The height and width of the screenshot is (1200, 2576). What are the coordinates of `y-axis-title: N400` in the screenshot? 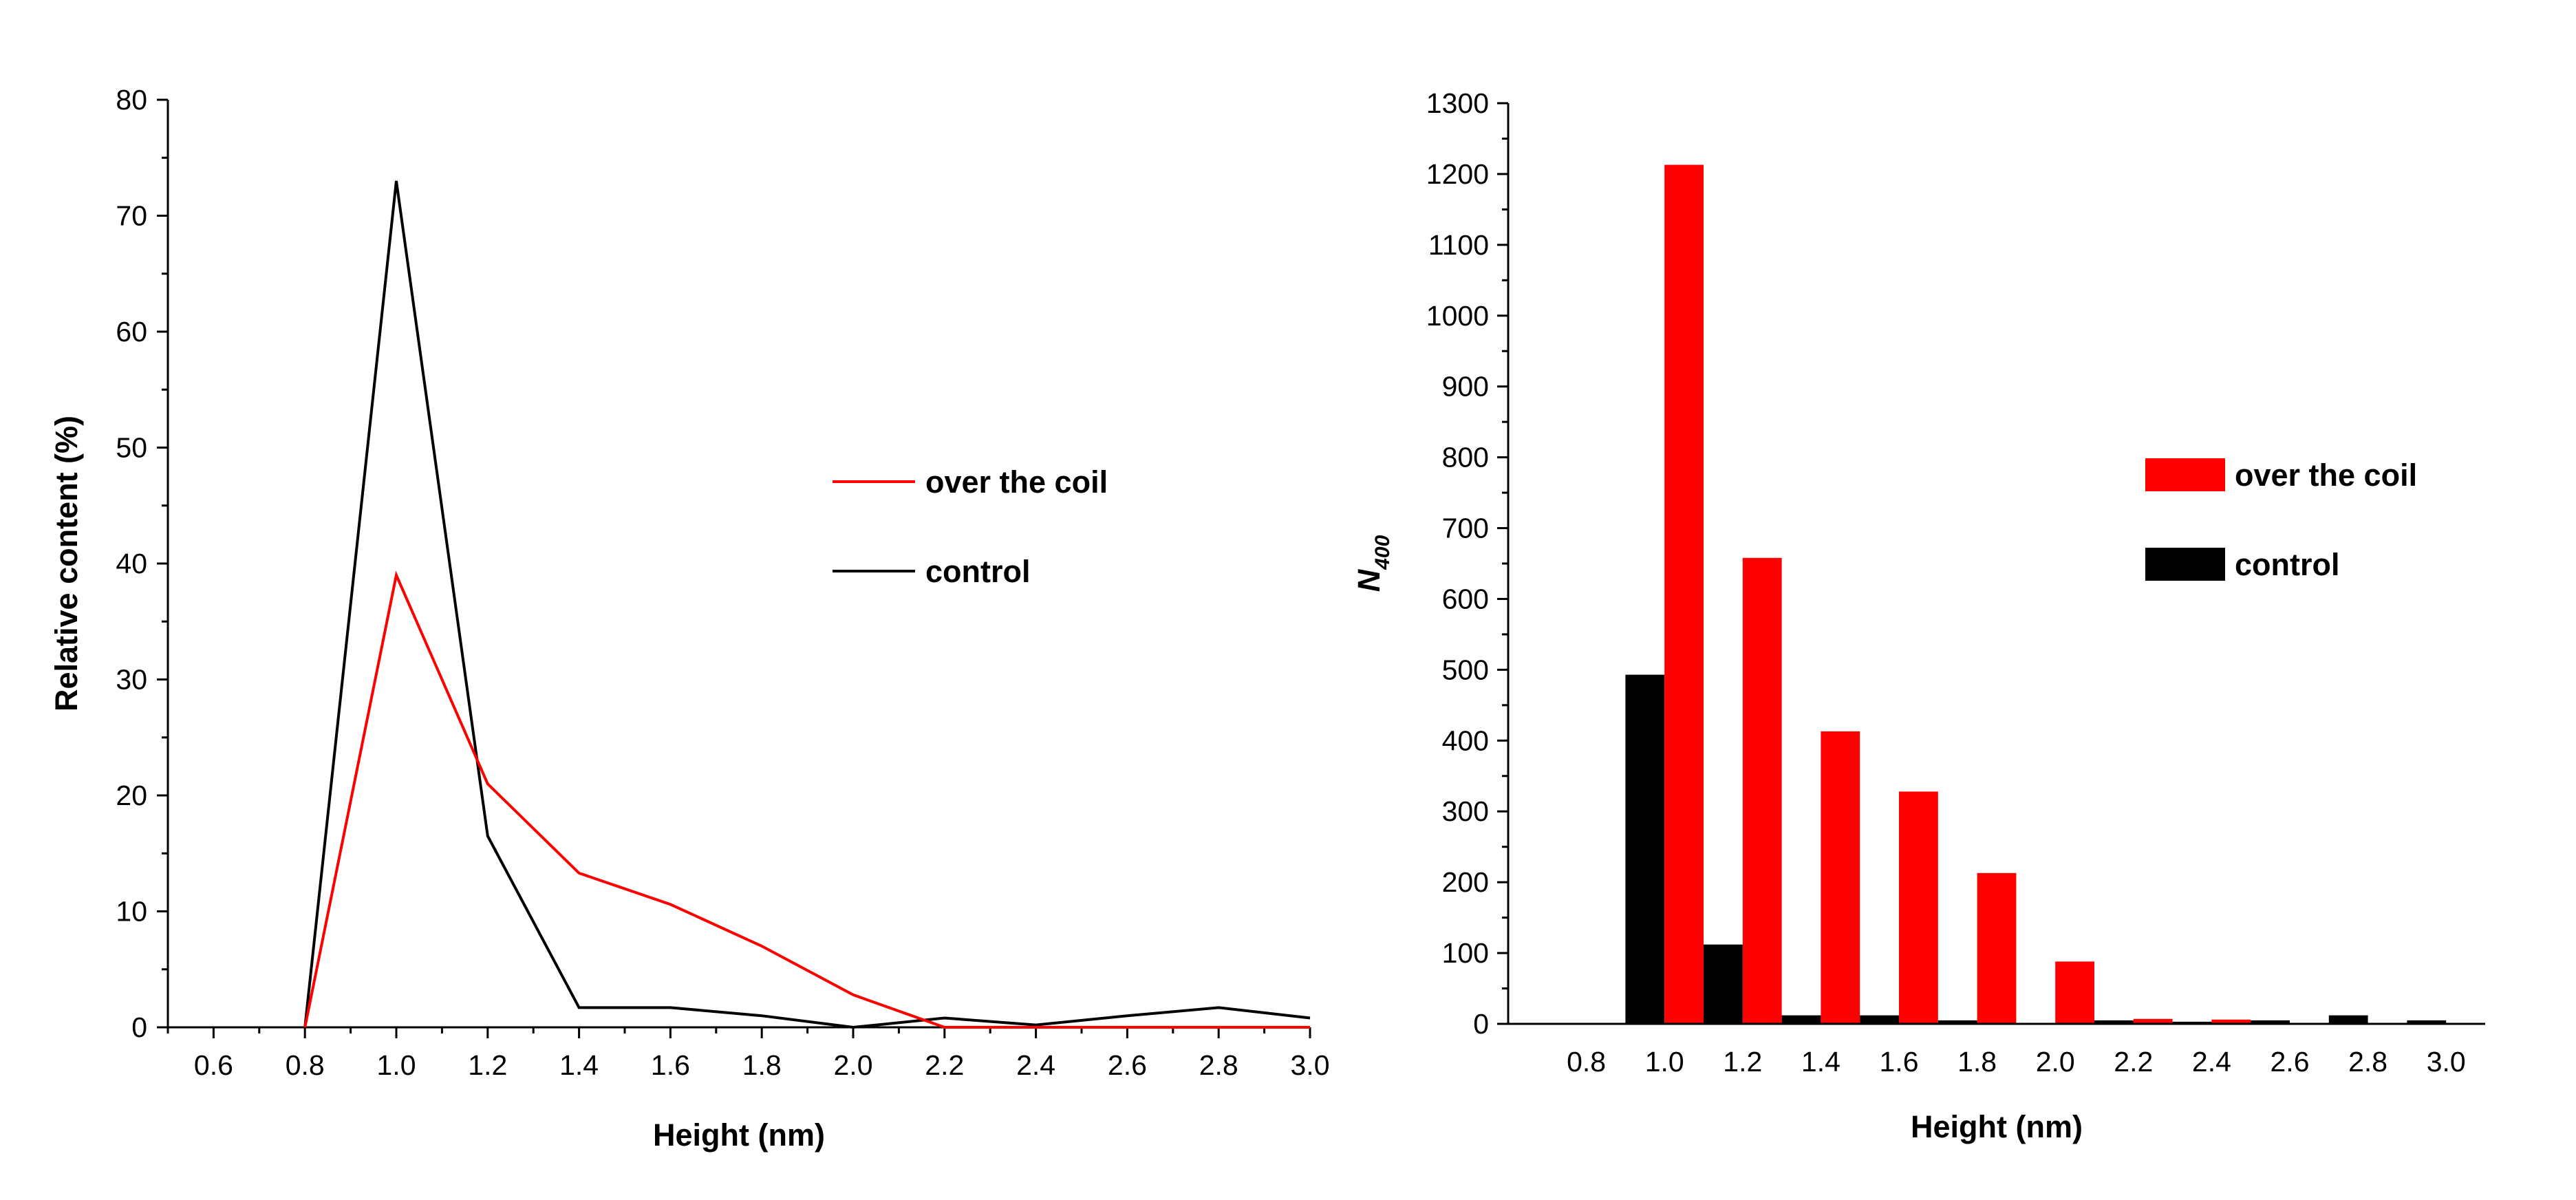 It's located at (1372, 563).